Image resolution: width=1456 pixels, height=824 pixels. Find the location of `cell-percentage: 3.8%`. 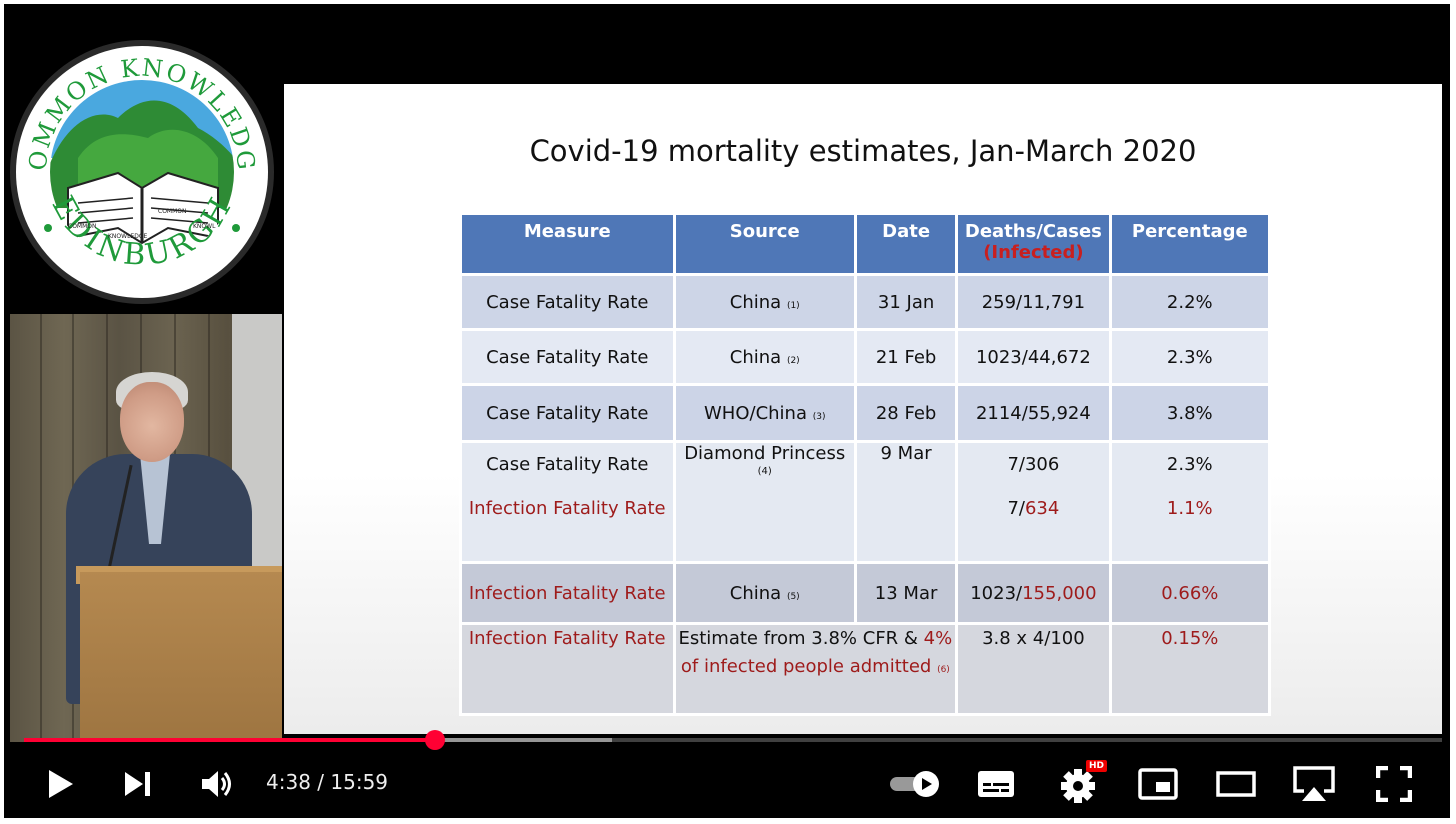

cell-percentage: 3.8% is located at coordinates (1190, 413).